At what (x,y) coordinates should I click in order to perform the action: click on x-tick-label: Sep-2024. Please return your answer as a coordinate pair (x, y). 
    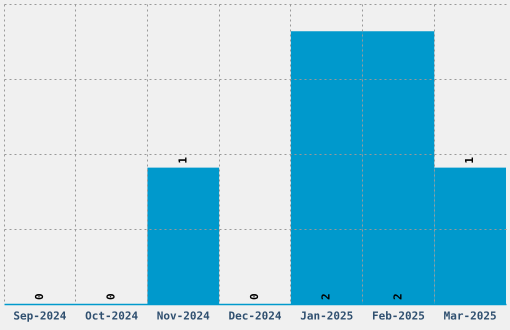
    Looking at the image, I should click on (40, 316).